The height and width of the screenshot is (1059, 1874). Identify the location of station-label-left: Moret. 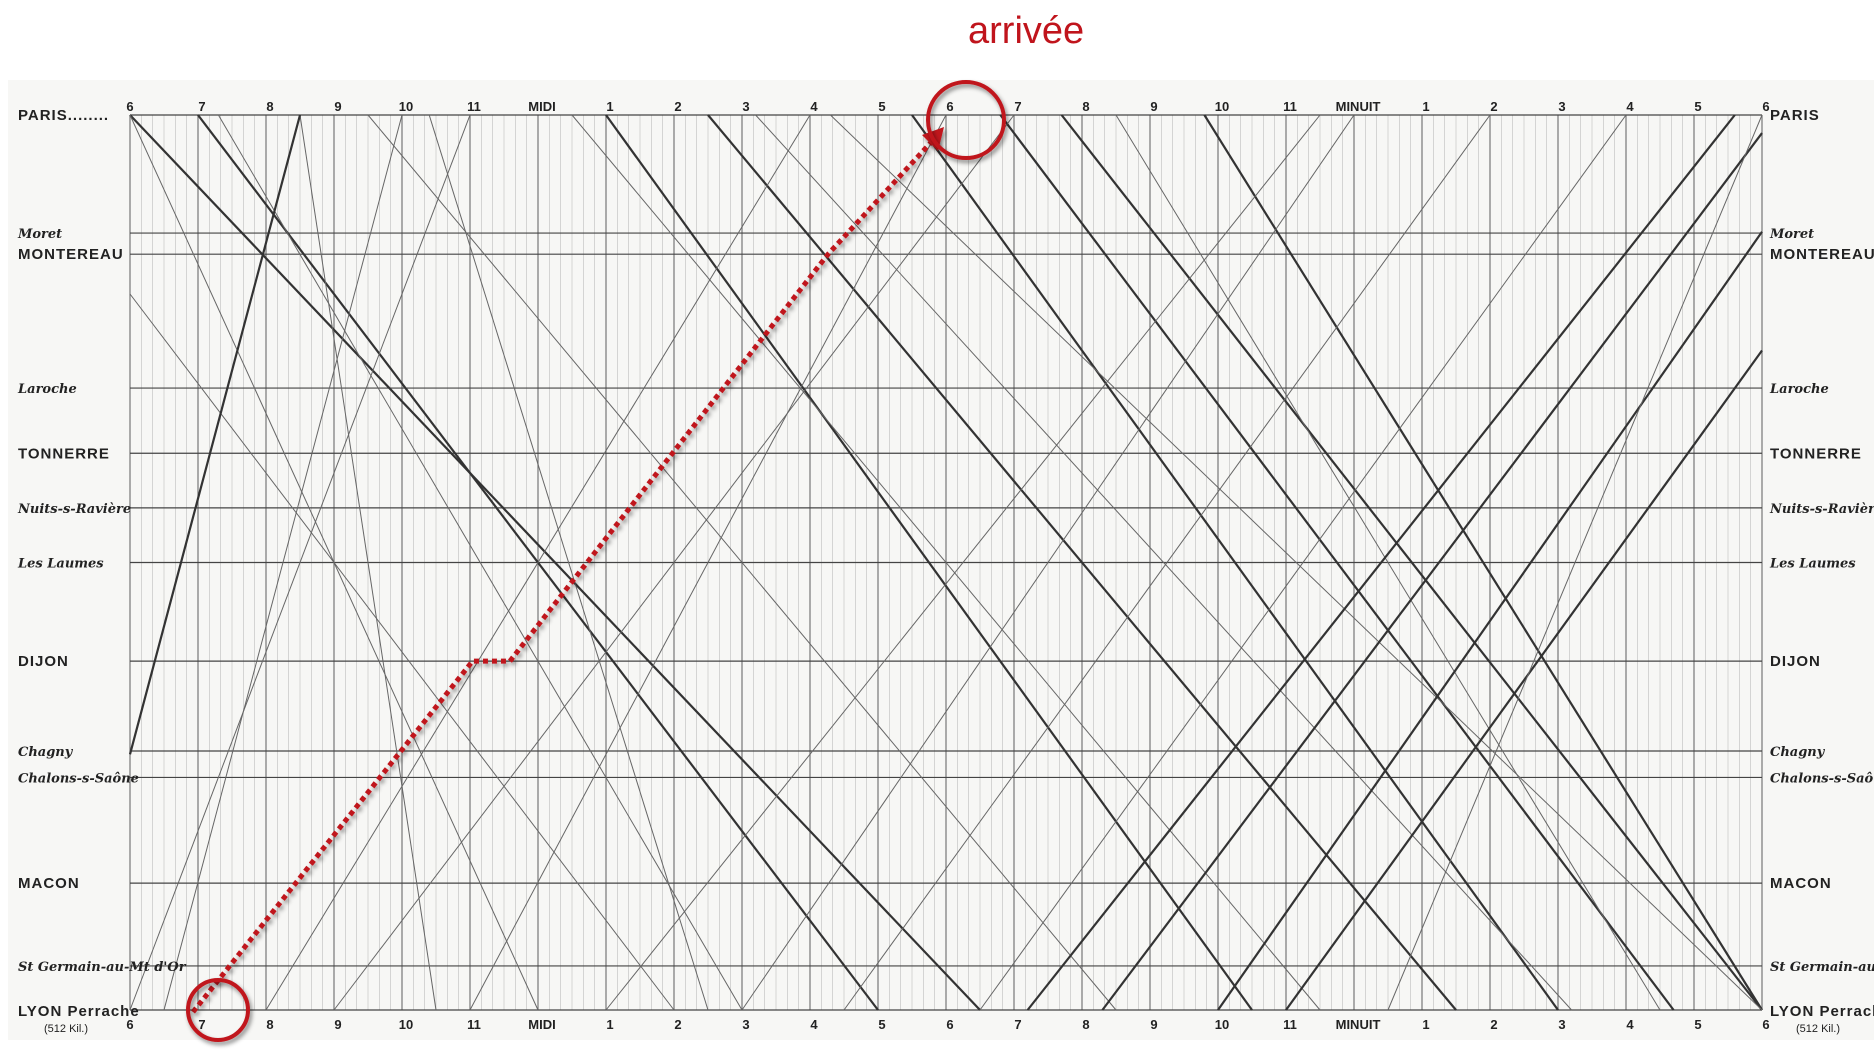
(39, 234).